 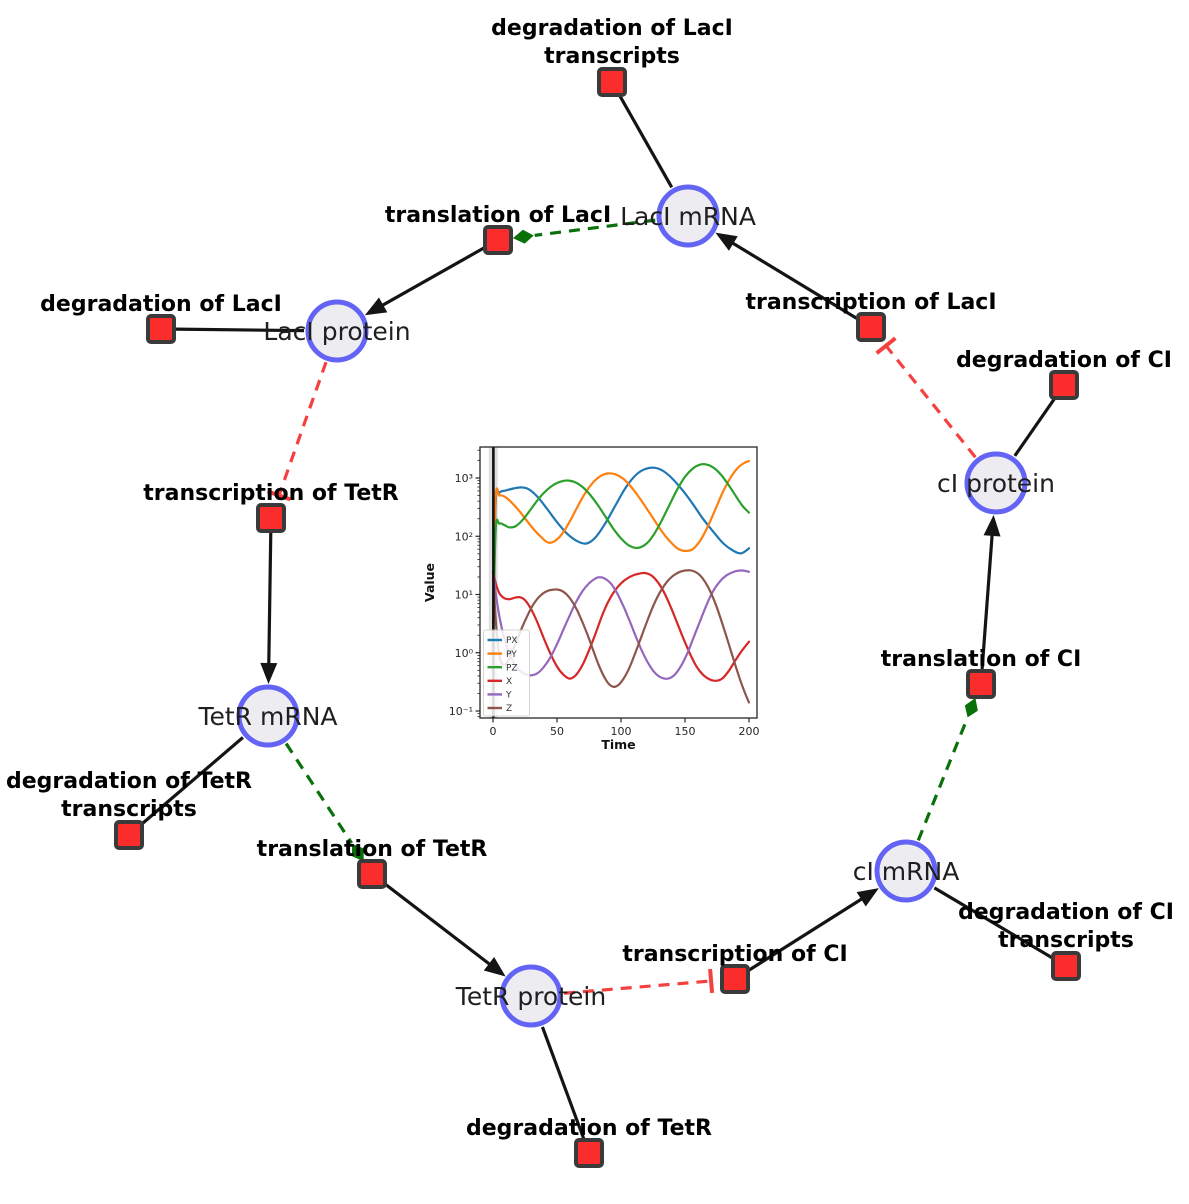 What do you see at coordinates (498, 215) in the screenshot?
I see `reaction-label: translation of LacI` at bounding box center [498, 215].